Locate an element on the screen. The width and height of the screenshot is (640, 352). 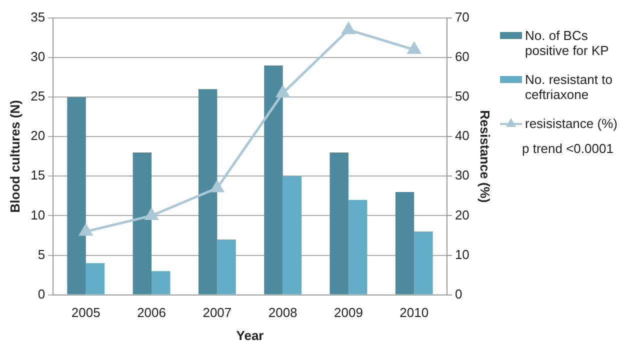
legend-label: No. of BCs positive for KP is located at coordinates (567, 43).